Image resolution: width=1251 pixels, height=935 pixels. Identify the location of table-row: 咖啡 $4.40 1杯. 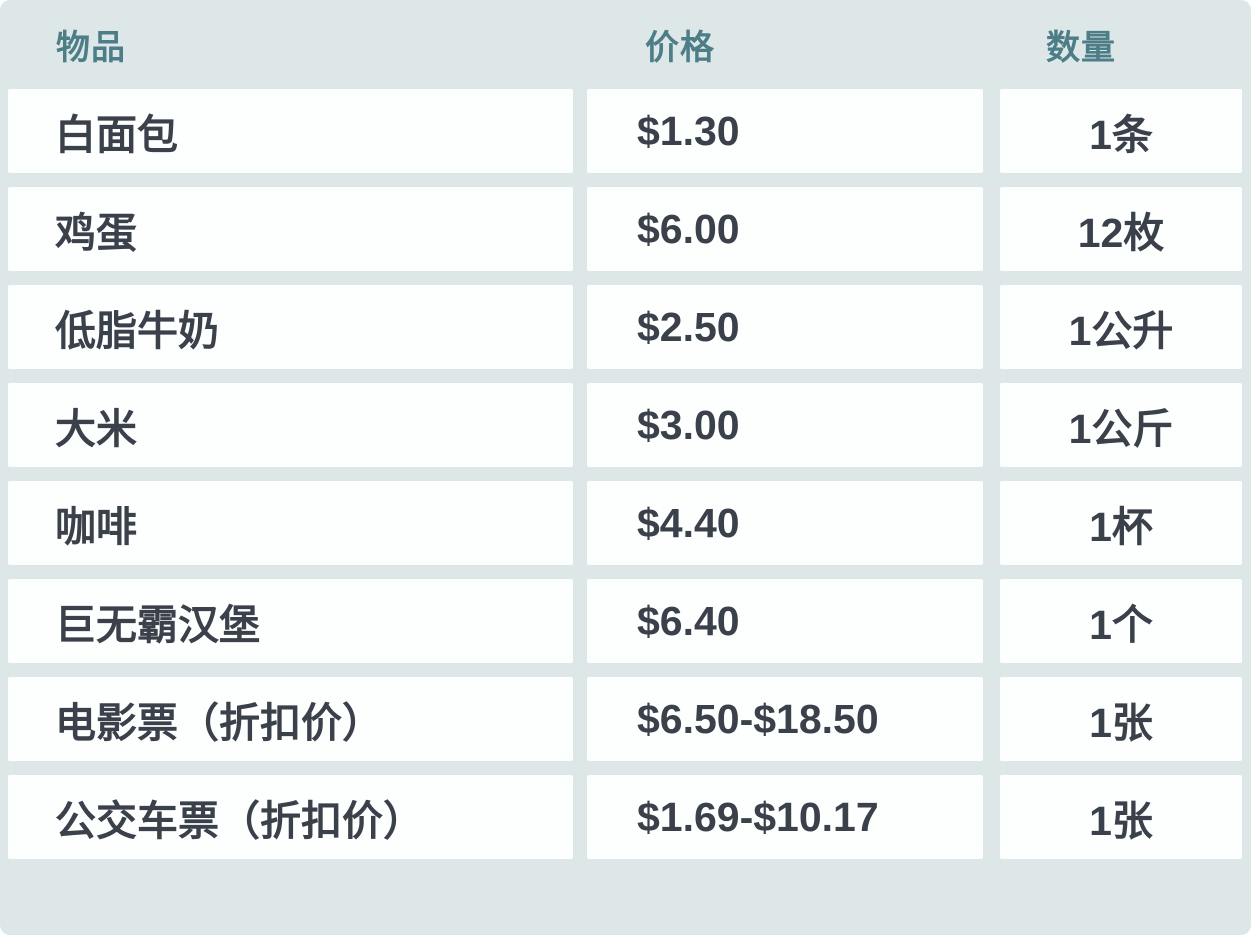
(625, 523).